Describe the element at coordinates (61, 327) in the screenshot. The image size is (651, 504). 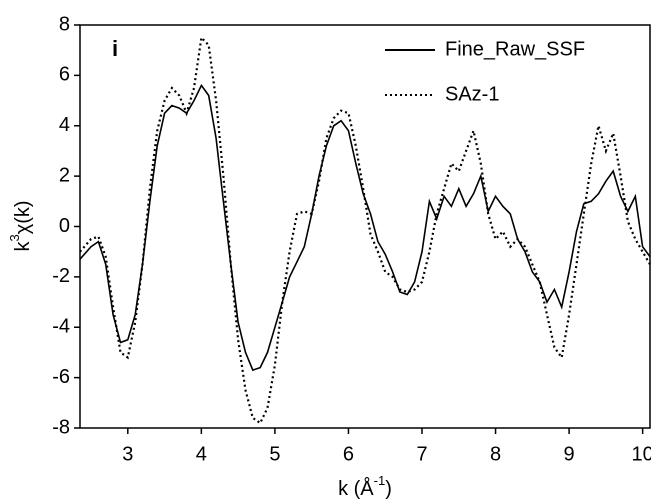
I see `y-tick-label: -4` at that location.